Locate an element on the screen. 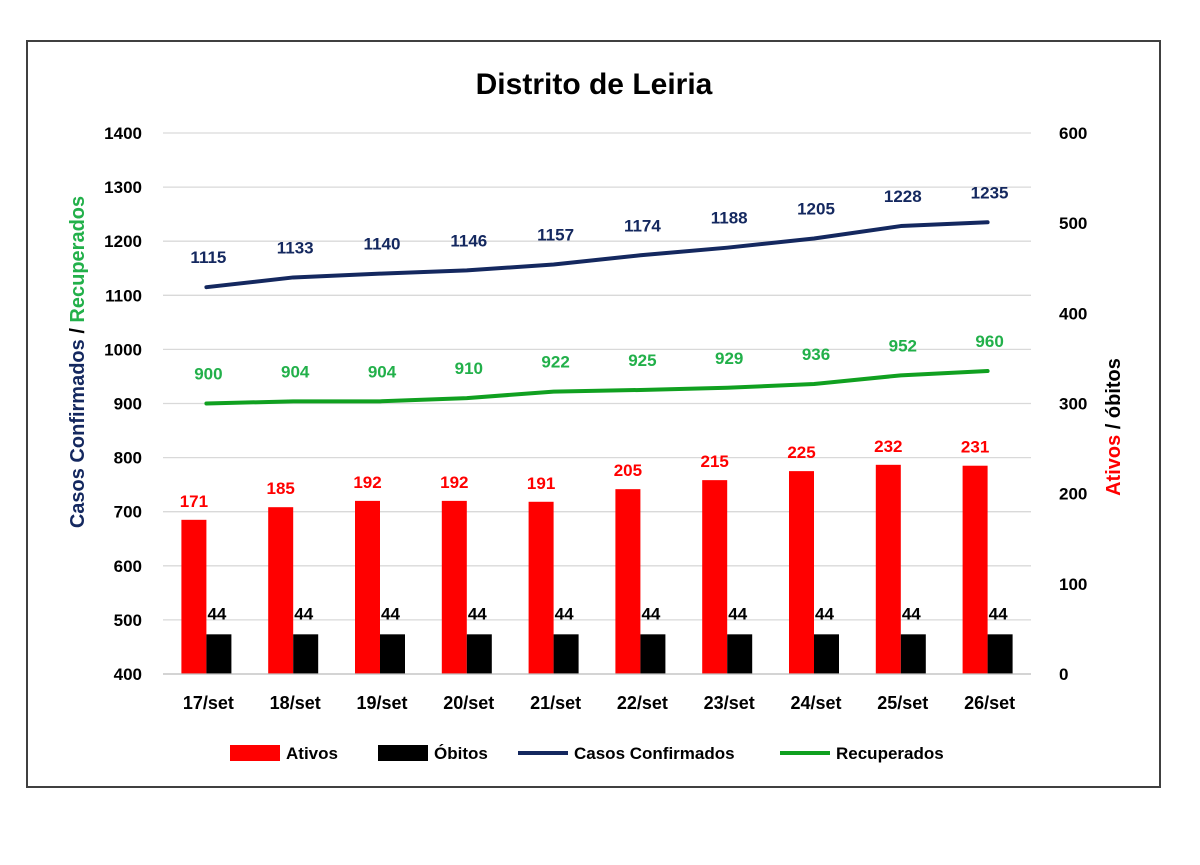 This screenshot has height=865, width=1200. left-tick-label: 1300 is located at coordinates (123, 187).